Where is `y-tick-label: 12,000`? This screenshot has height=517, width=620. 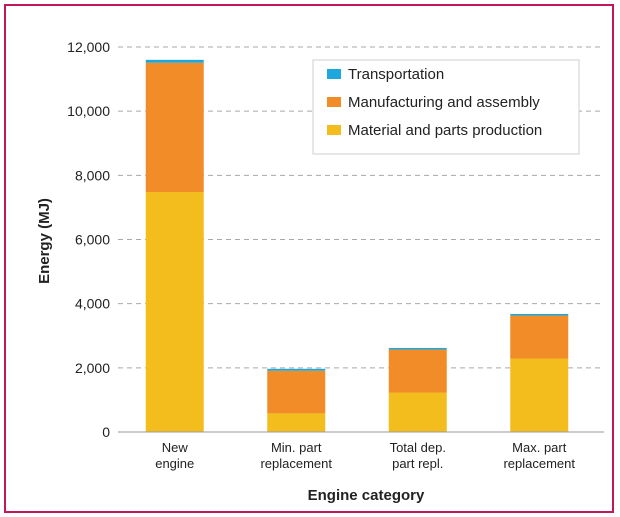
y-tick-label: 12,000 is located at coordinates (88, 47).